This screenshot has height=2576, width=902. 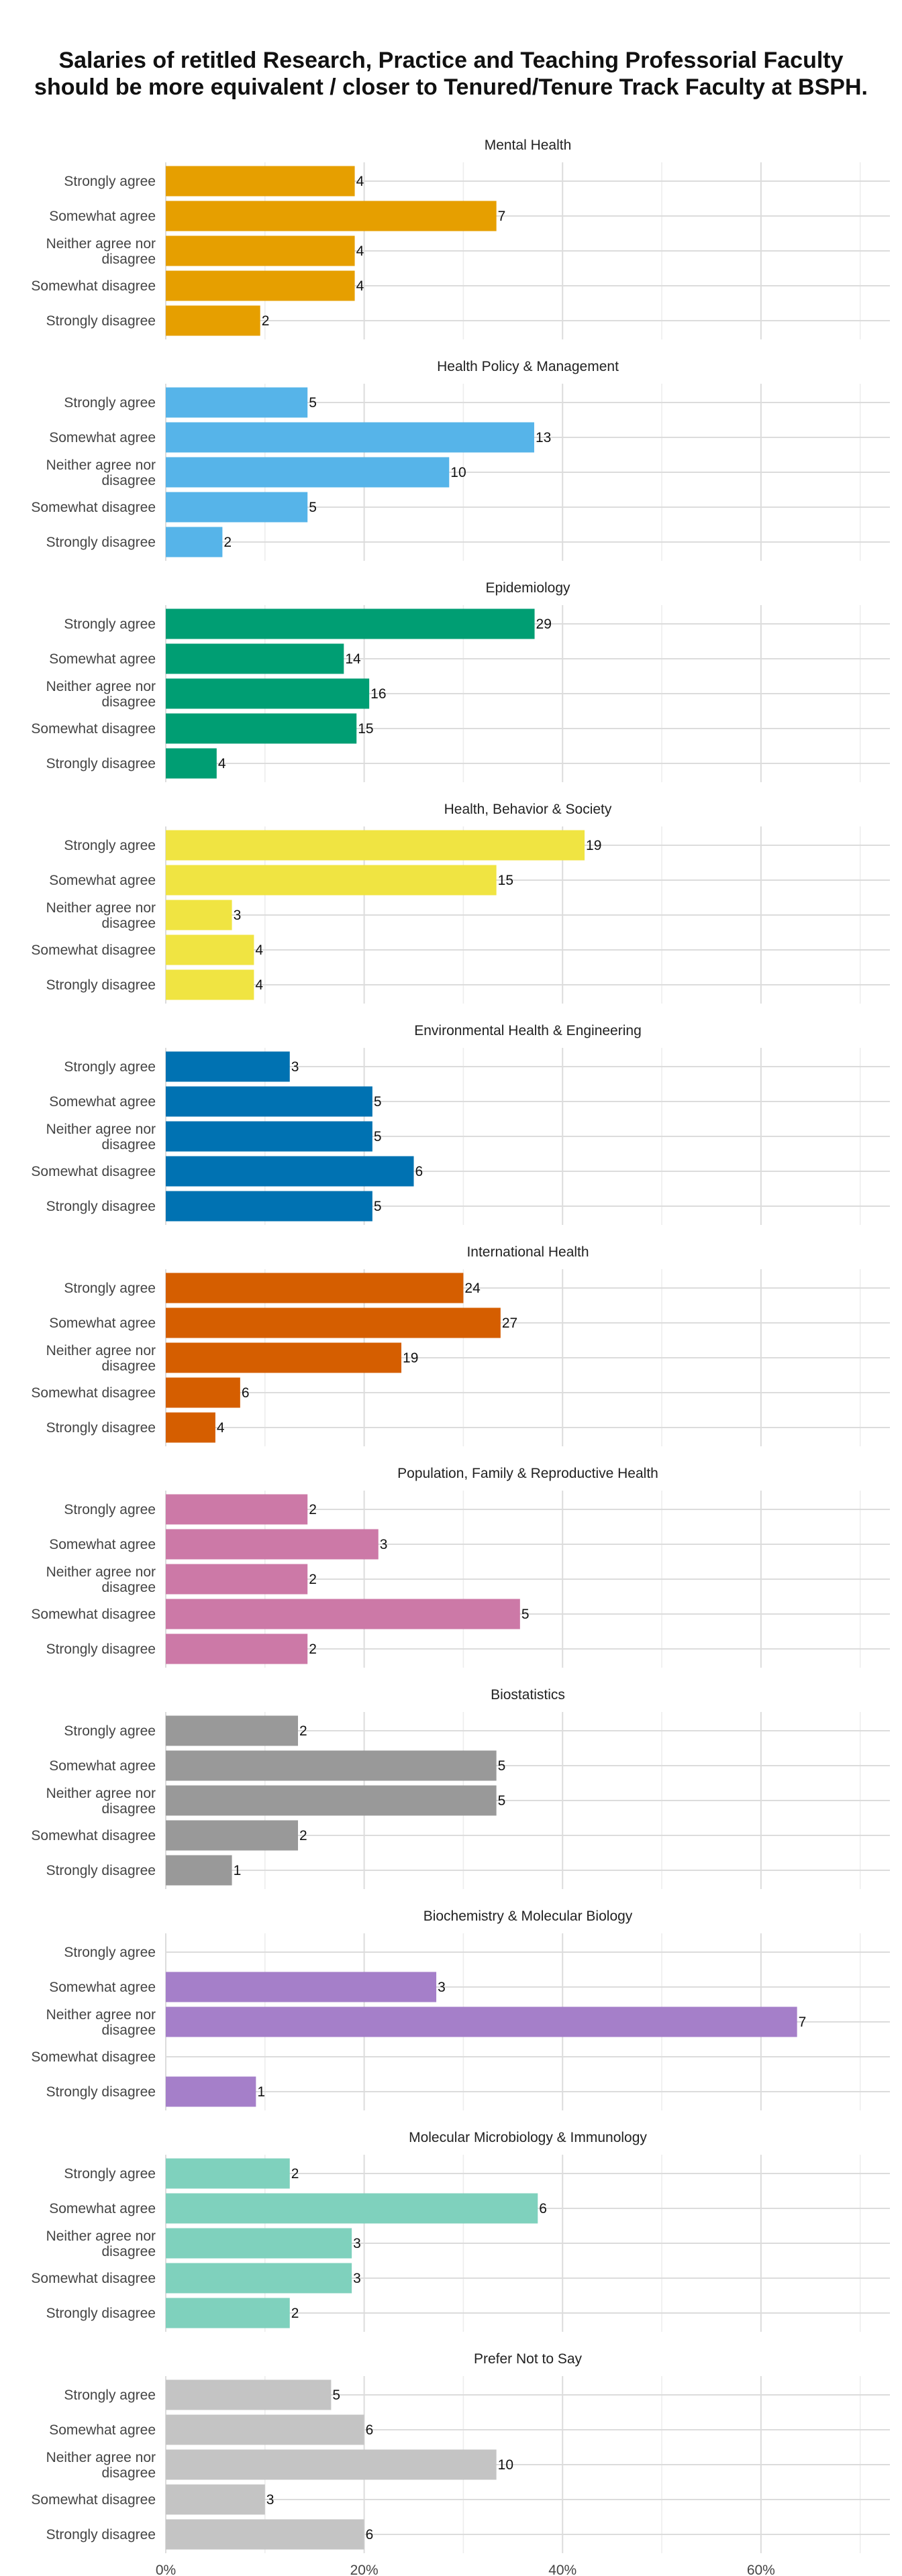 What do you see at coordinates (527, 1473) in the screenshot?
I see `facet-title-population-family-and-reproductive-health: Population, Family & Reproductive Health` at bounding box center [527, 1473].